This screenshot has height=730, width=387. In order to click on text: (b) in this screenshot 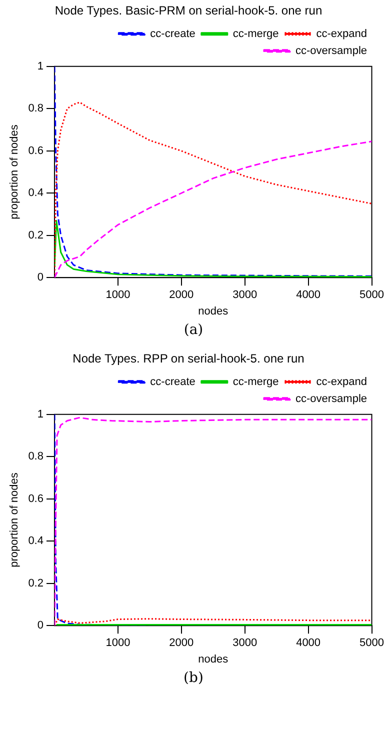, I will do `click(193, 678)`.